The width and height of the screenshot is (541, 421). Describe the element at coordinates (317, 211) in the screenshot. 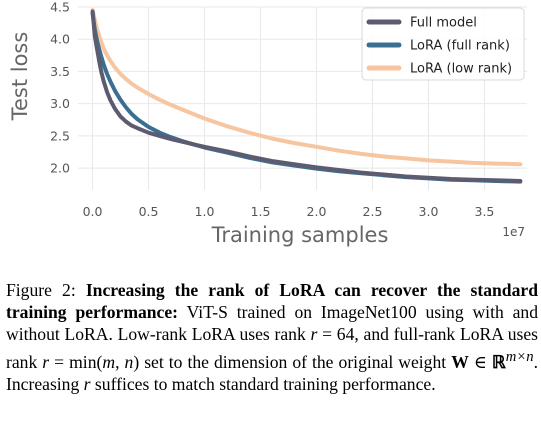

I see `x-tick-label: 2.0` at that location.